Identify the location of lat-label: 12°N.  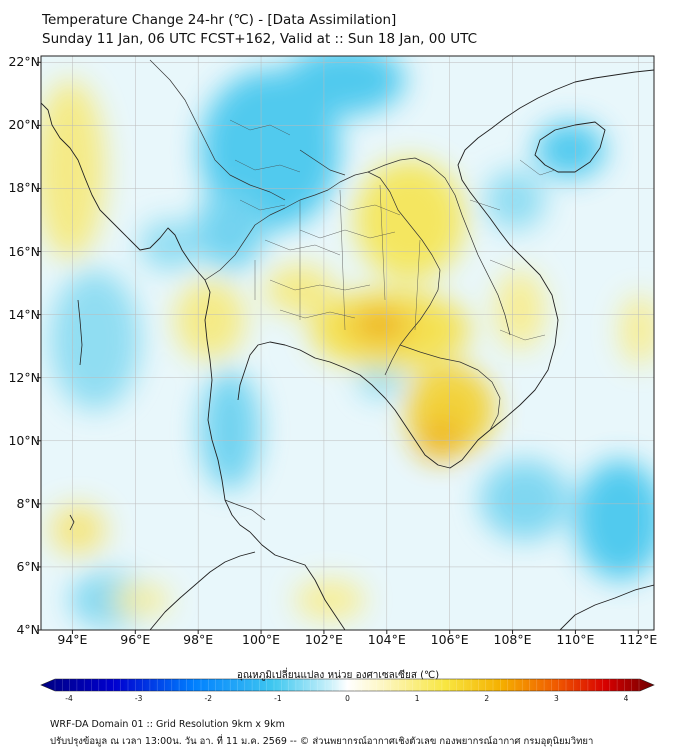
(24, 377).